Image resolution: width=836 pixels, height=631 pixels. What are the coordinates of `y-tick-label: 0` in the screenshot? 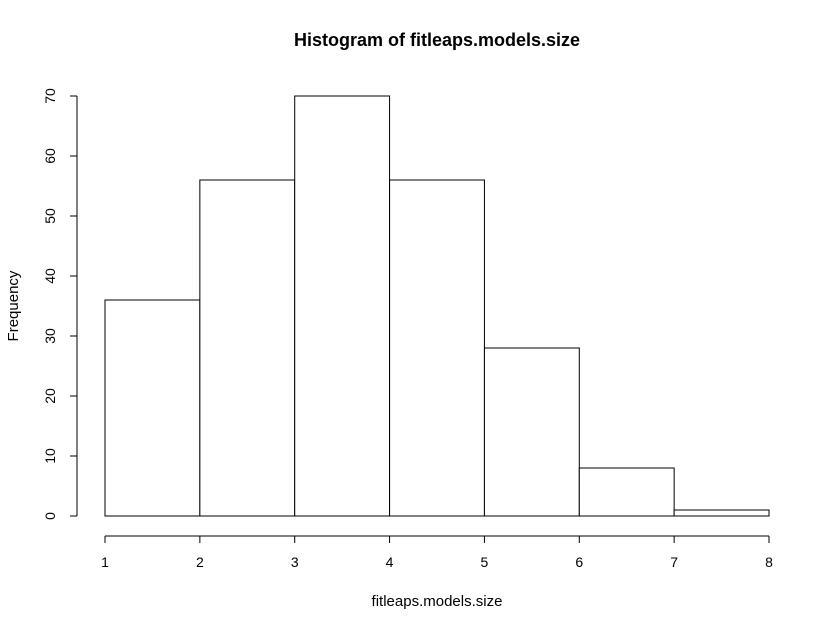 It's located at (50, 516).